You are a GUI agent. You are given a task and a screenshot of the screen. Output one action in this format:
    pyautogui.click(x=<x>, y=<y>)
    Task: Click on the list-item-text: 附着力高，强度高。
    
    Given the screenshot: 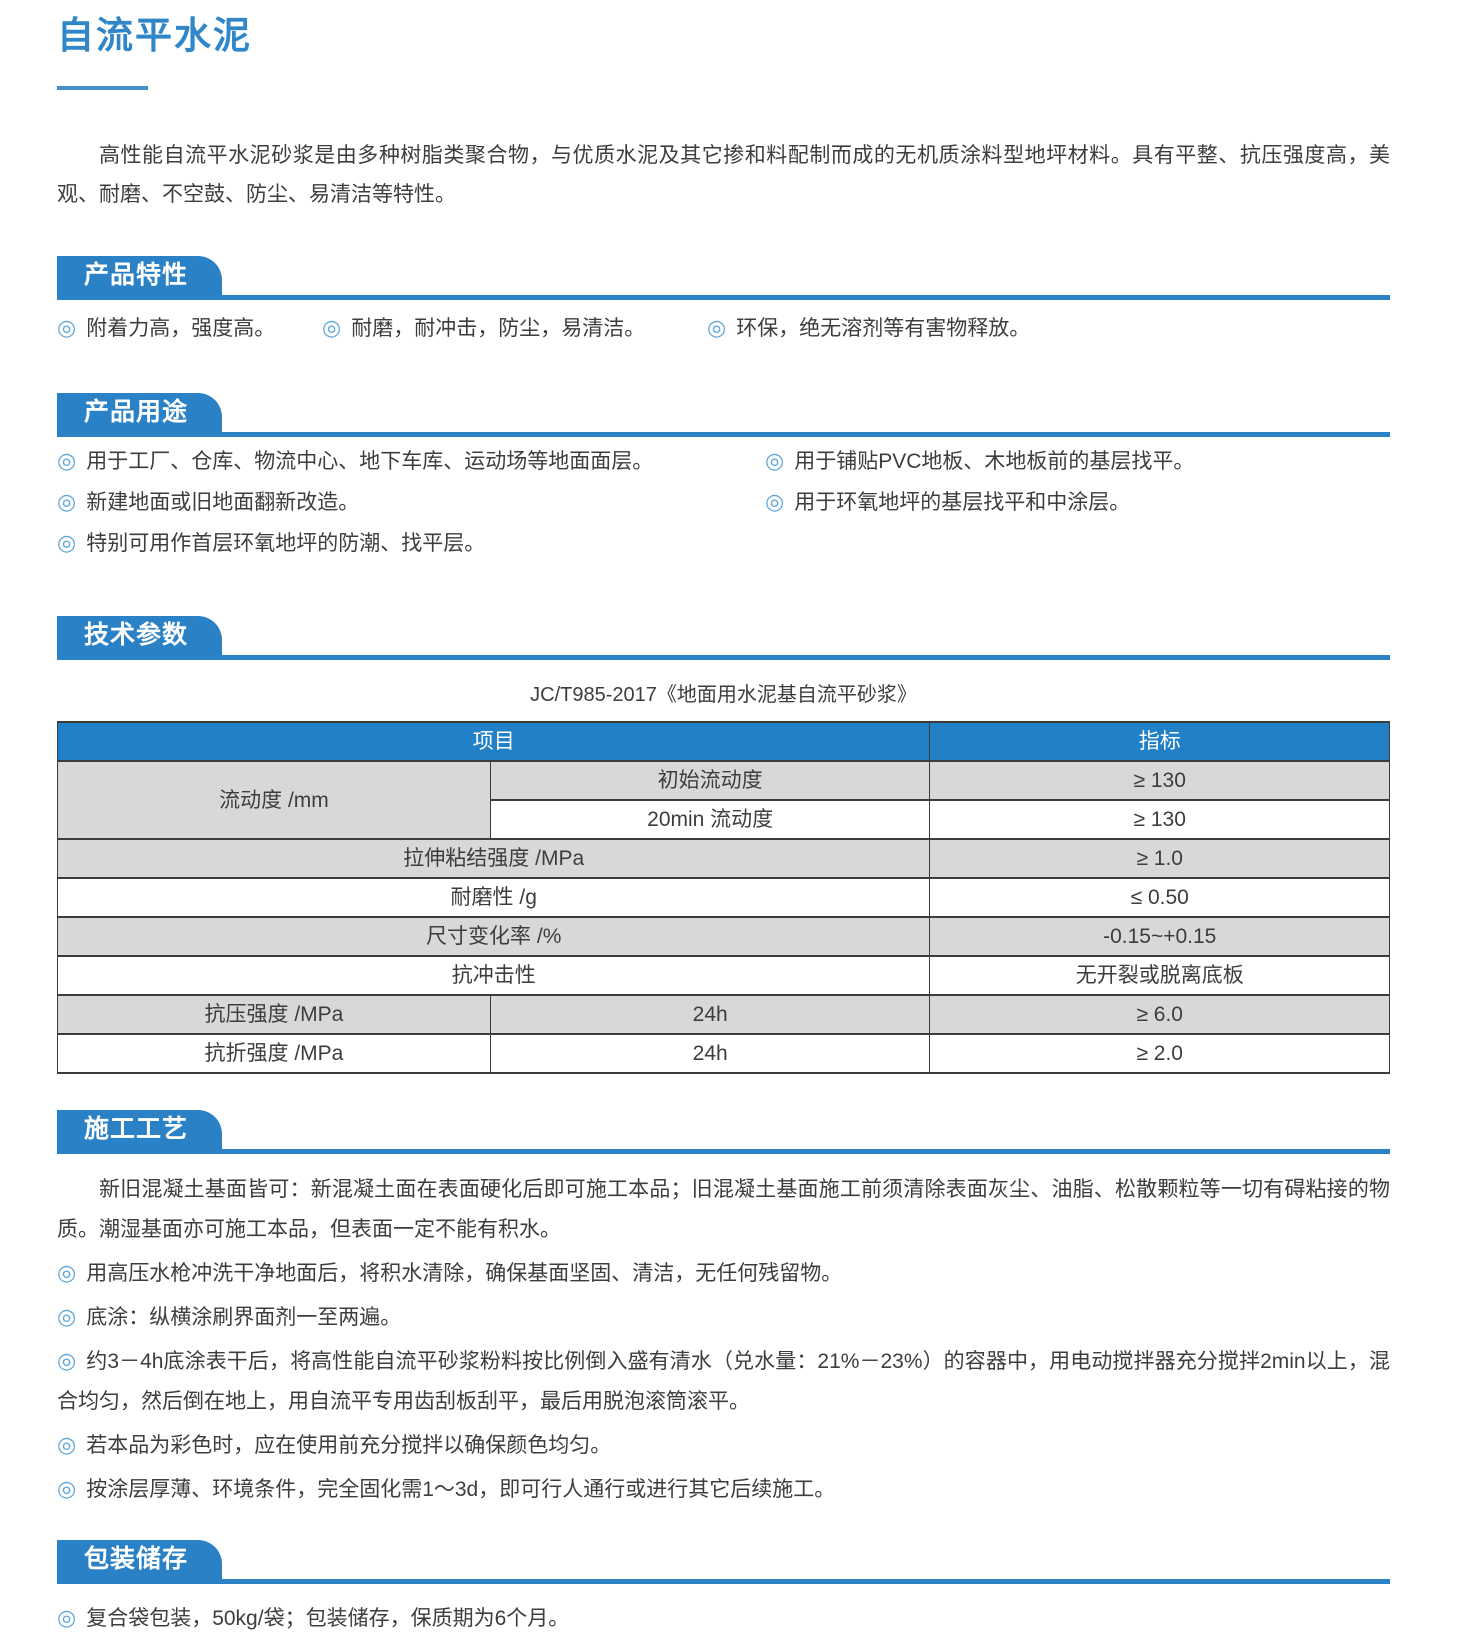 What is the action you would take?
    pyautogui.click(x=181, y=328)
    